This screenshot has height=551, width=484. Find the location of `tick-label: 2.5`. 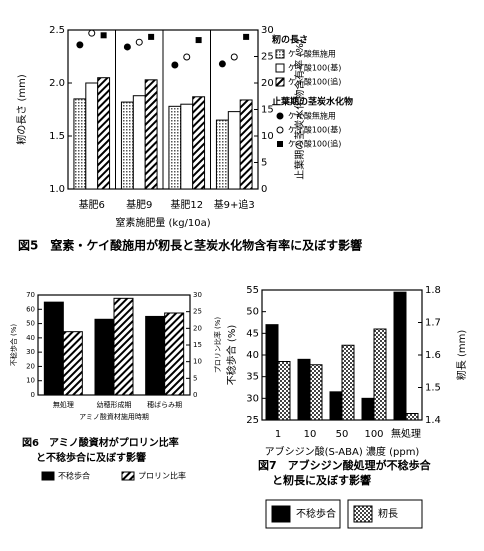

tick-label: 2.5 is located at coordinates (57, 30).